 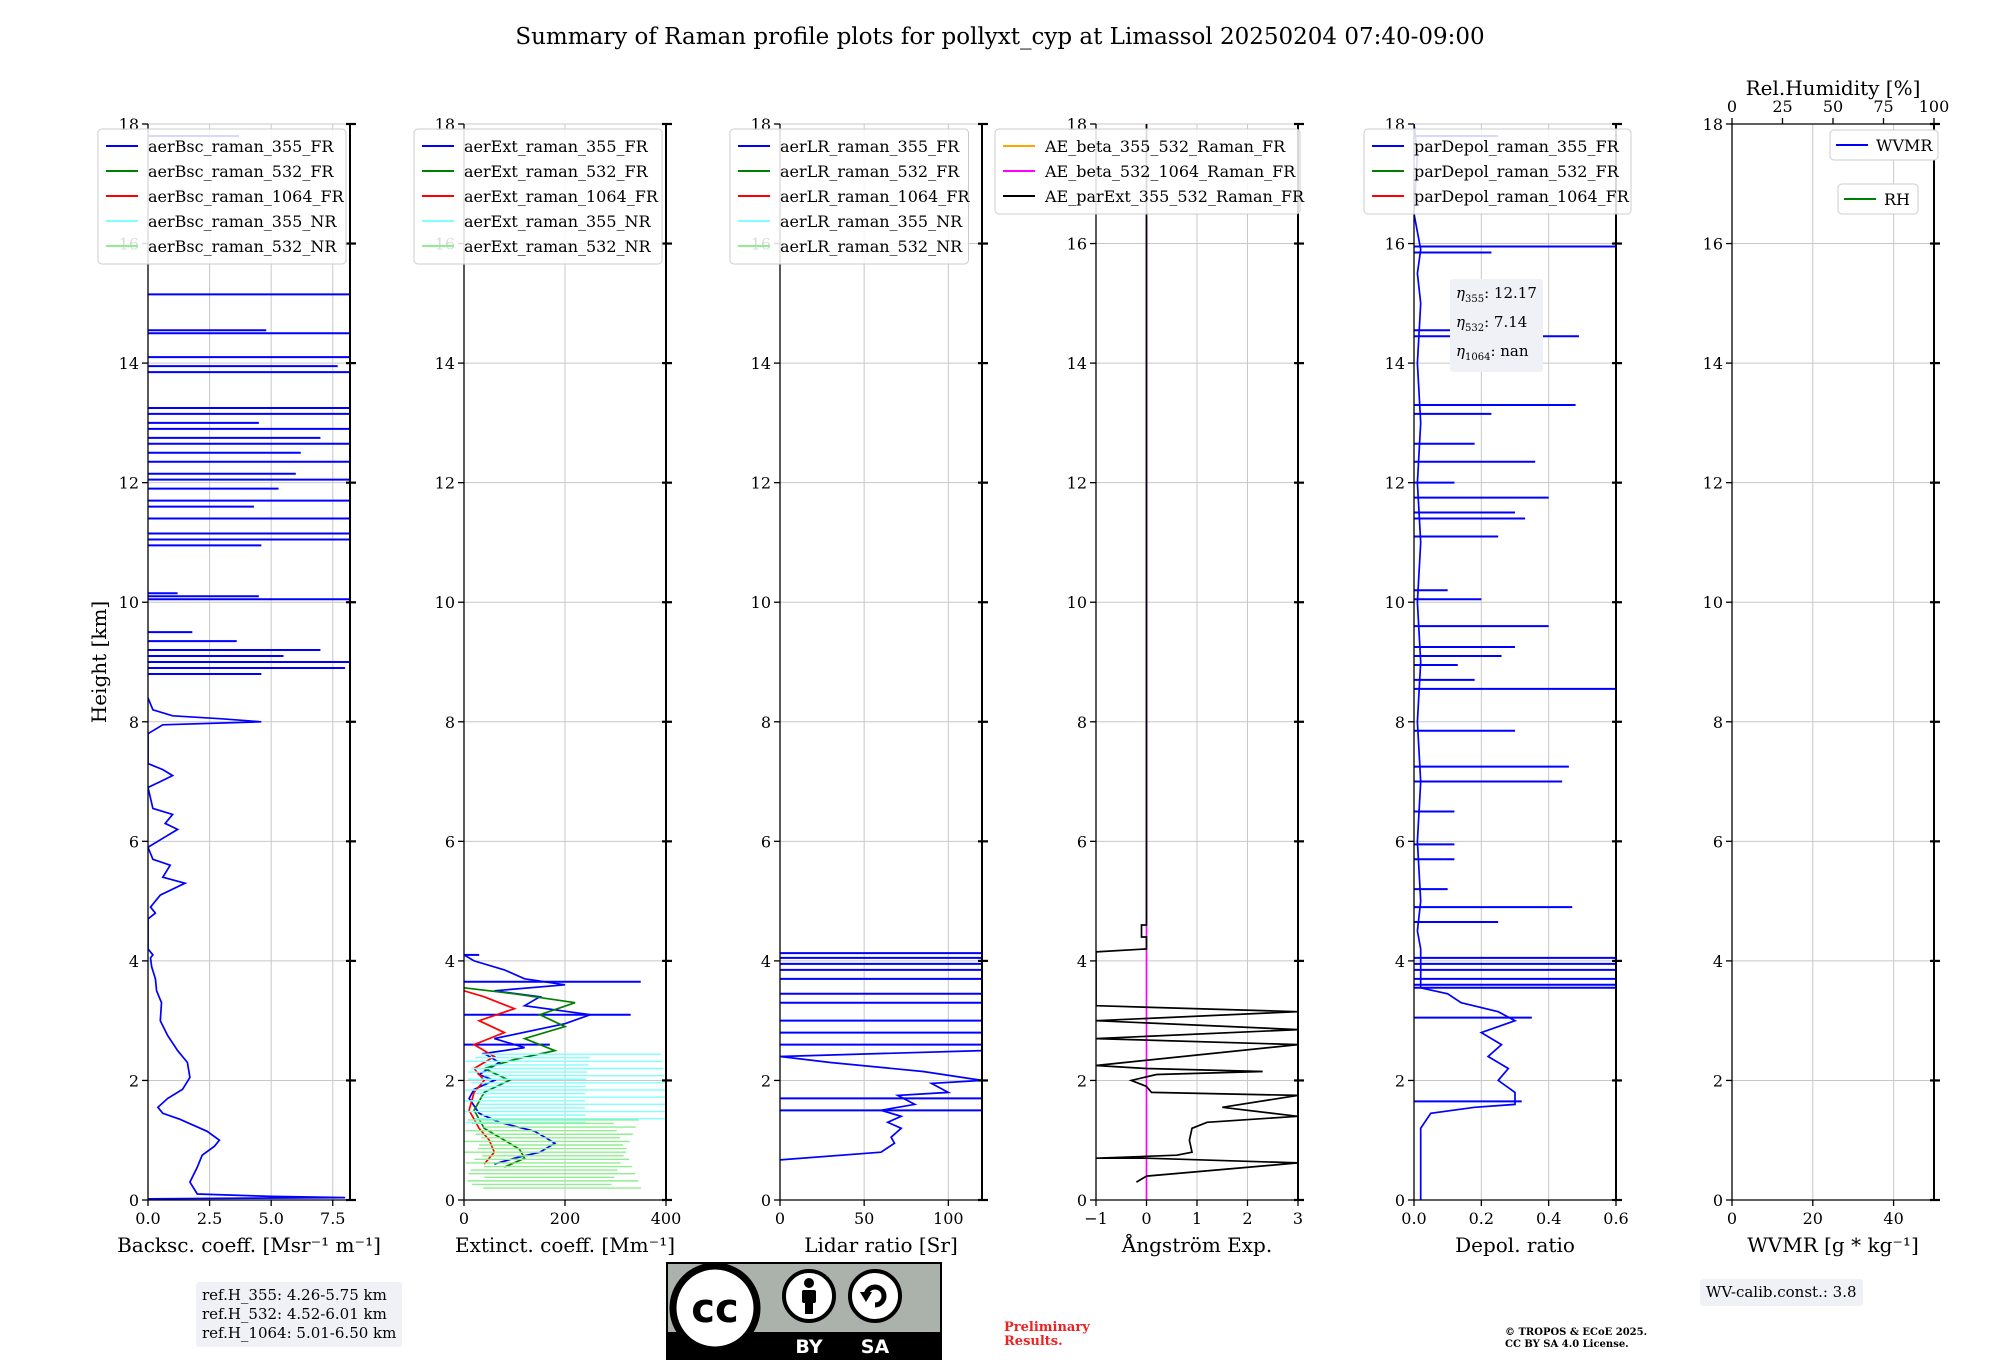 I want to click on x-tick-label: 200, so click(x=565, y=1218).